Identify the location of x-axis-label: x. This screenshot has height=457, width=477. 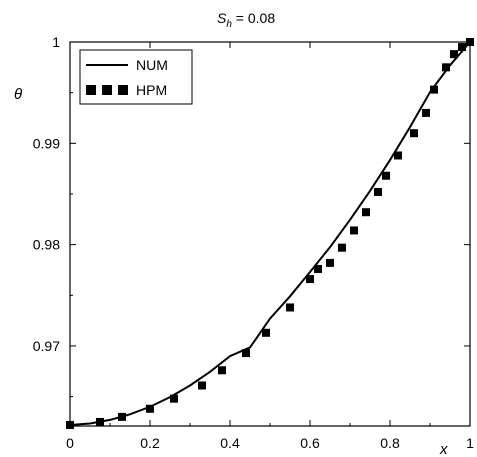
(443, 449).